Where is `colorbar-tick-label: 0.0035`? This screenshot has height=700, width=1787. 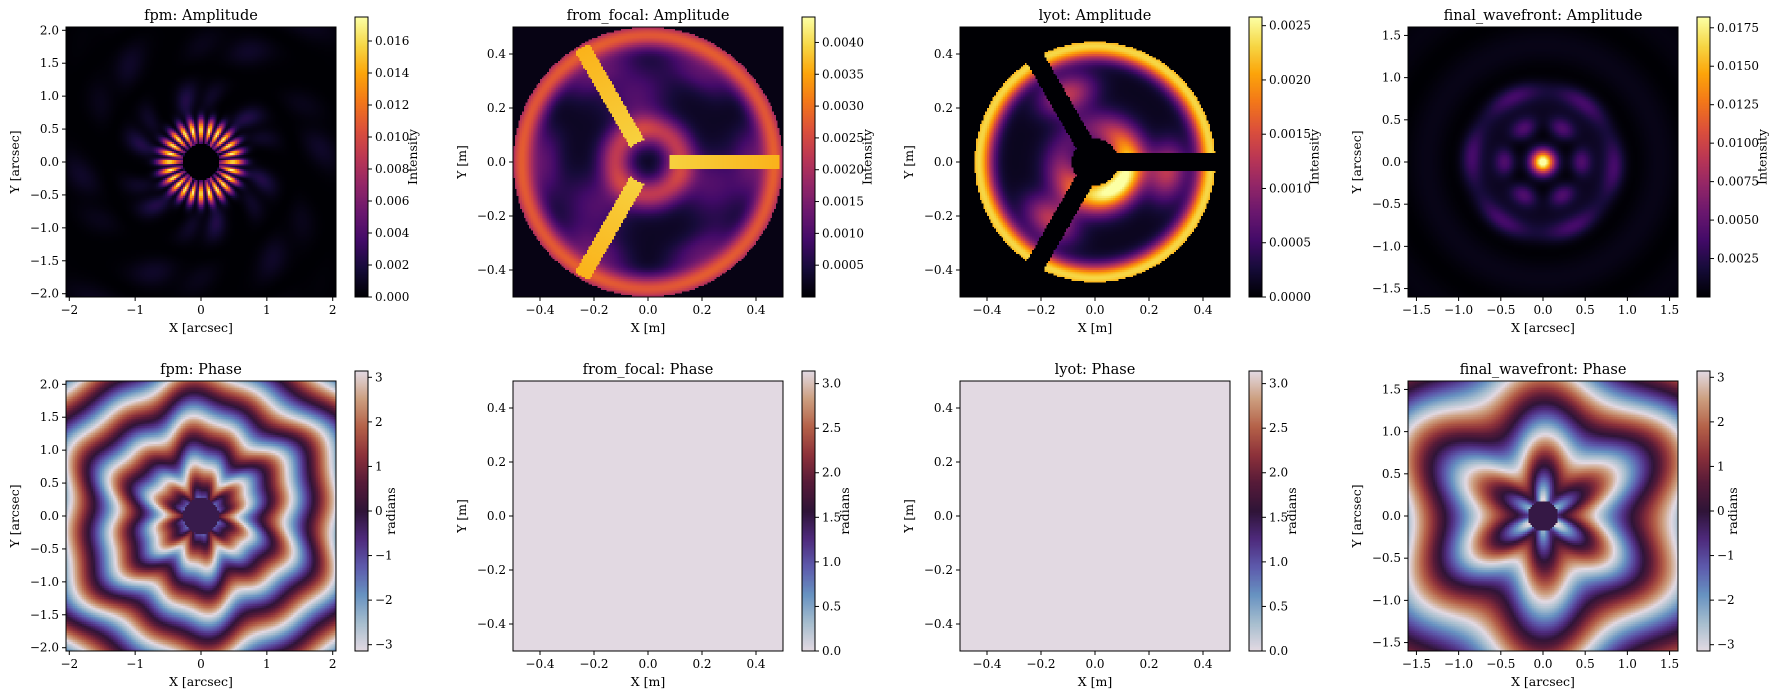 colorbar-tick-label: 0.0035 is located at coordinates (843, 74).